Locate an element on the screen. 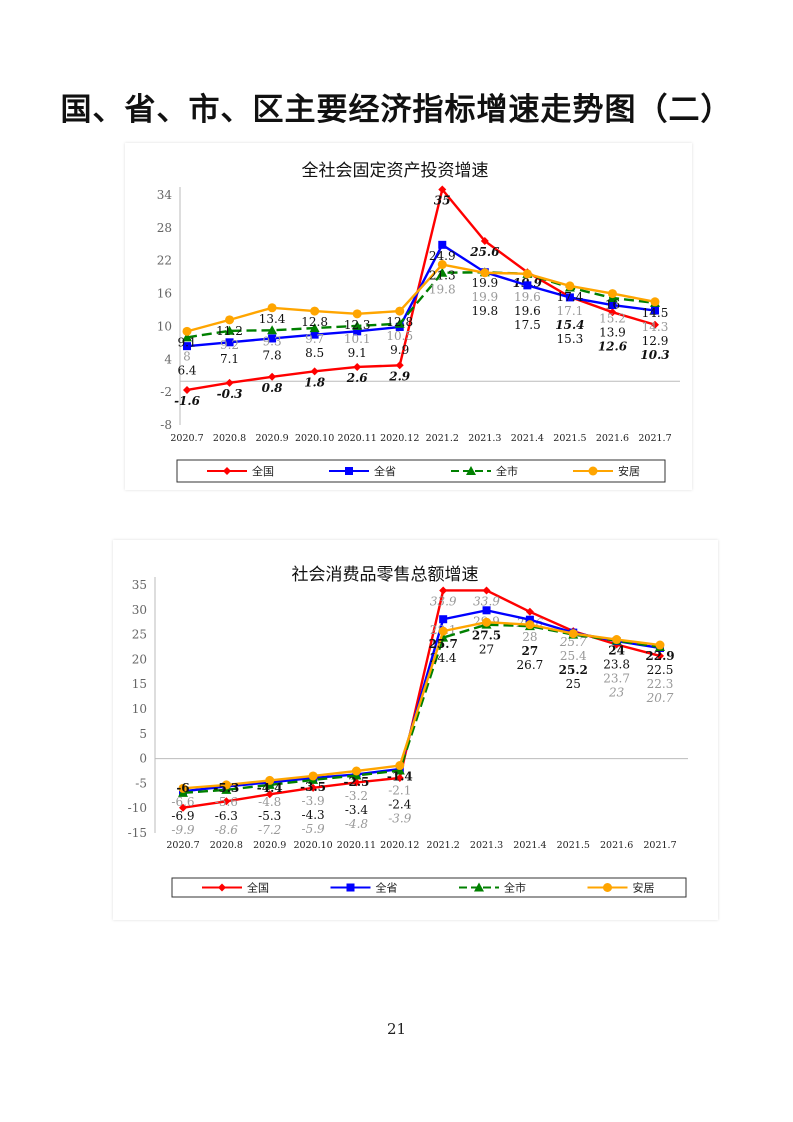  x-tick-label: 2021.2 is located at coordinates (443, 845).